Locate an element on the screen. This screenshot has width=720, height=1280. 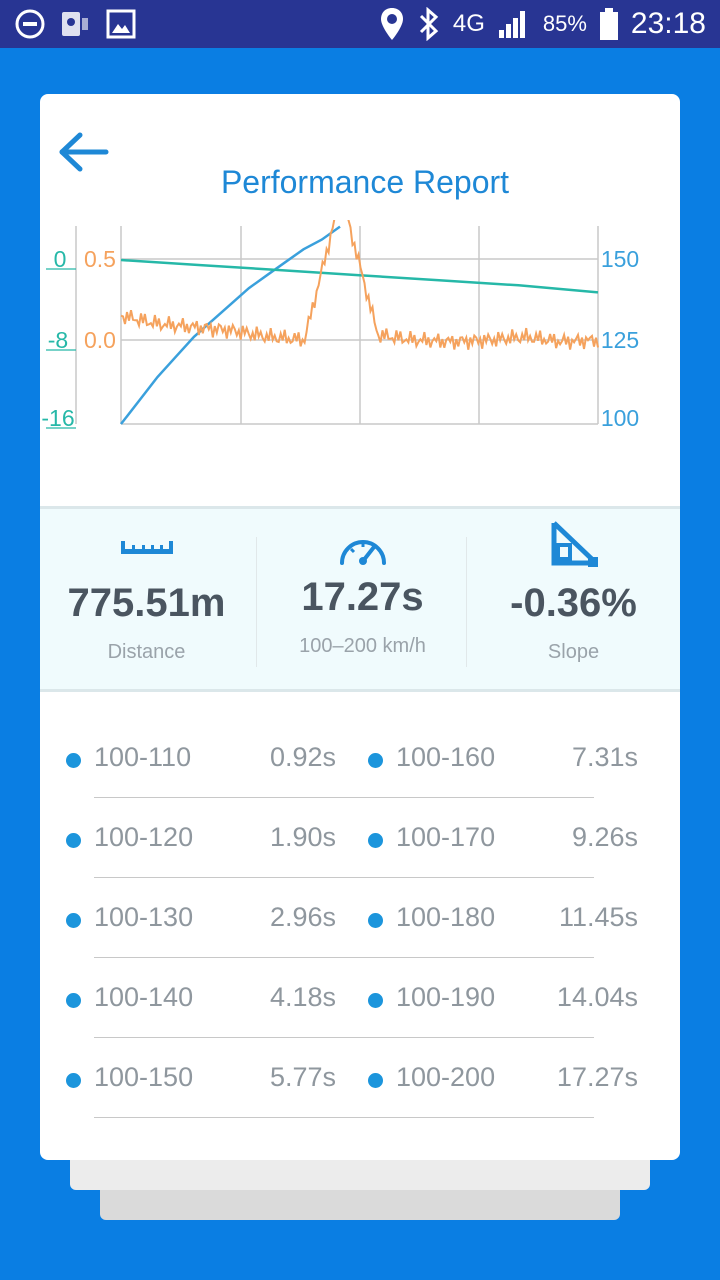
split-row: 100-110 0.92s 100-160 7.31s is located at coordinates (360, 753).